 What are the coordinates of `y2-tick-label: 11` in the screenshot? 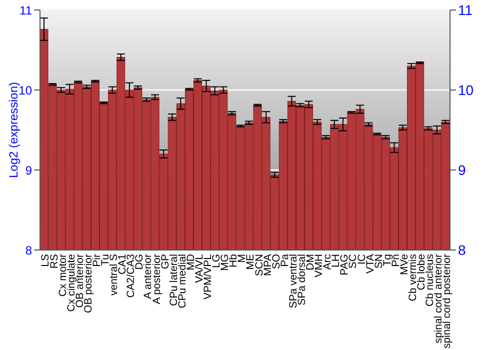 It's located at (465, 10).